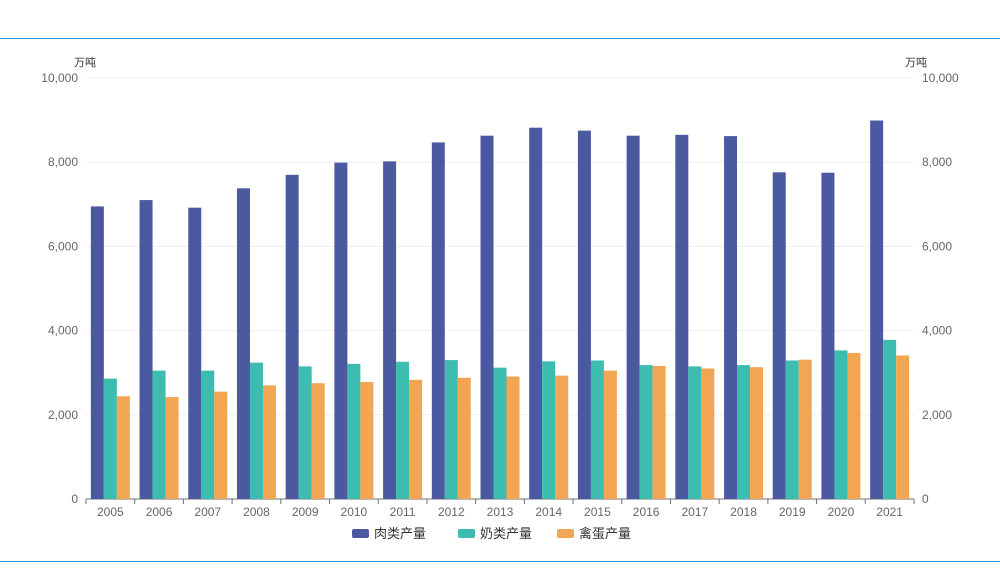  What do you see at coordinates (63, 162) in the screenshot?
I see `y-tick-label-left: 8,000` at bounding box center [63, 162].